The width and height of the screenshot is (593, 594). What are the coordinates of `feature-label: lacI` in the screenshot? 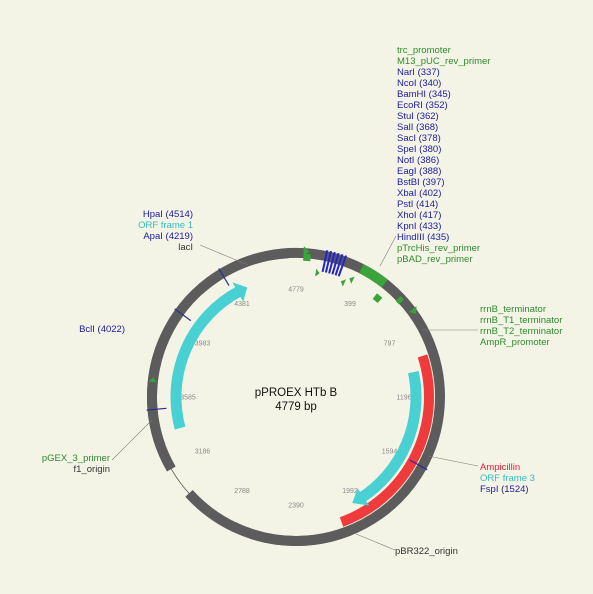 It's located at (185, 247).